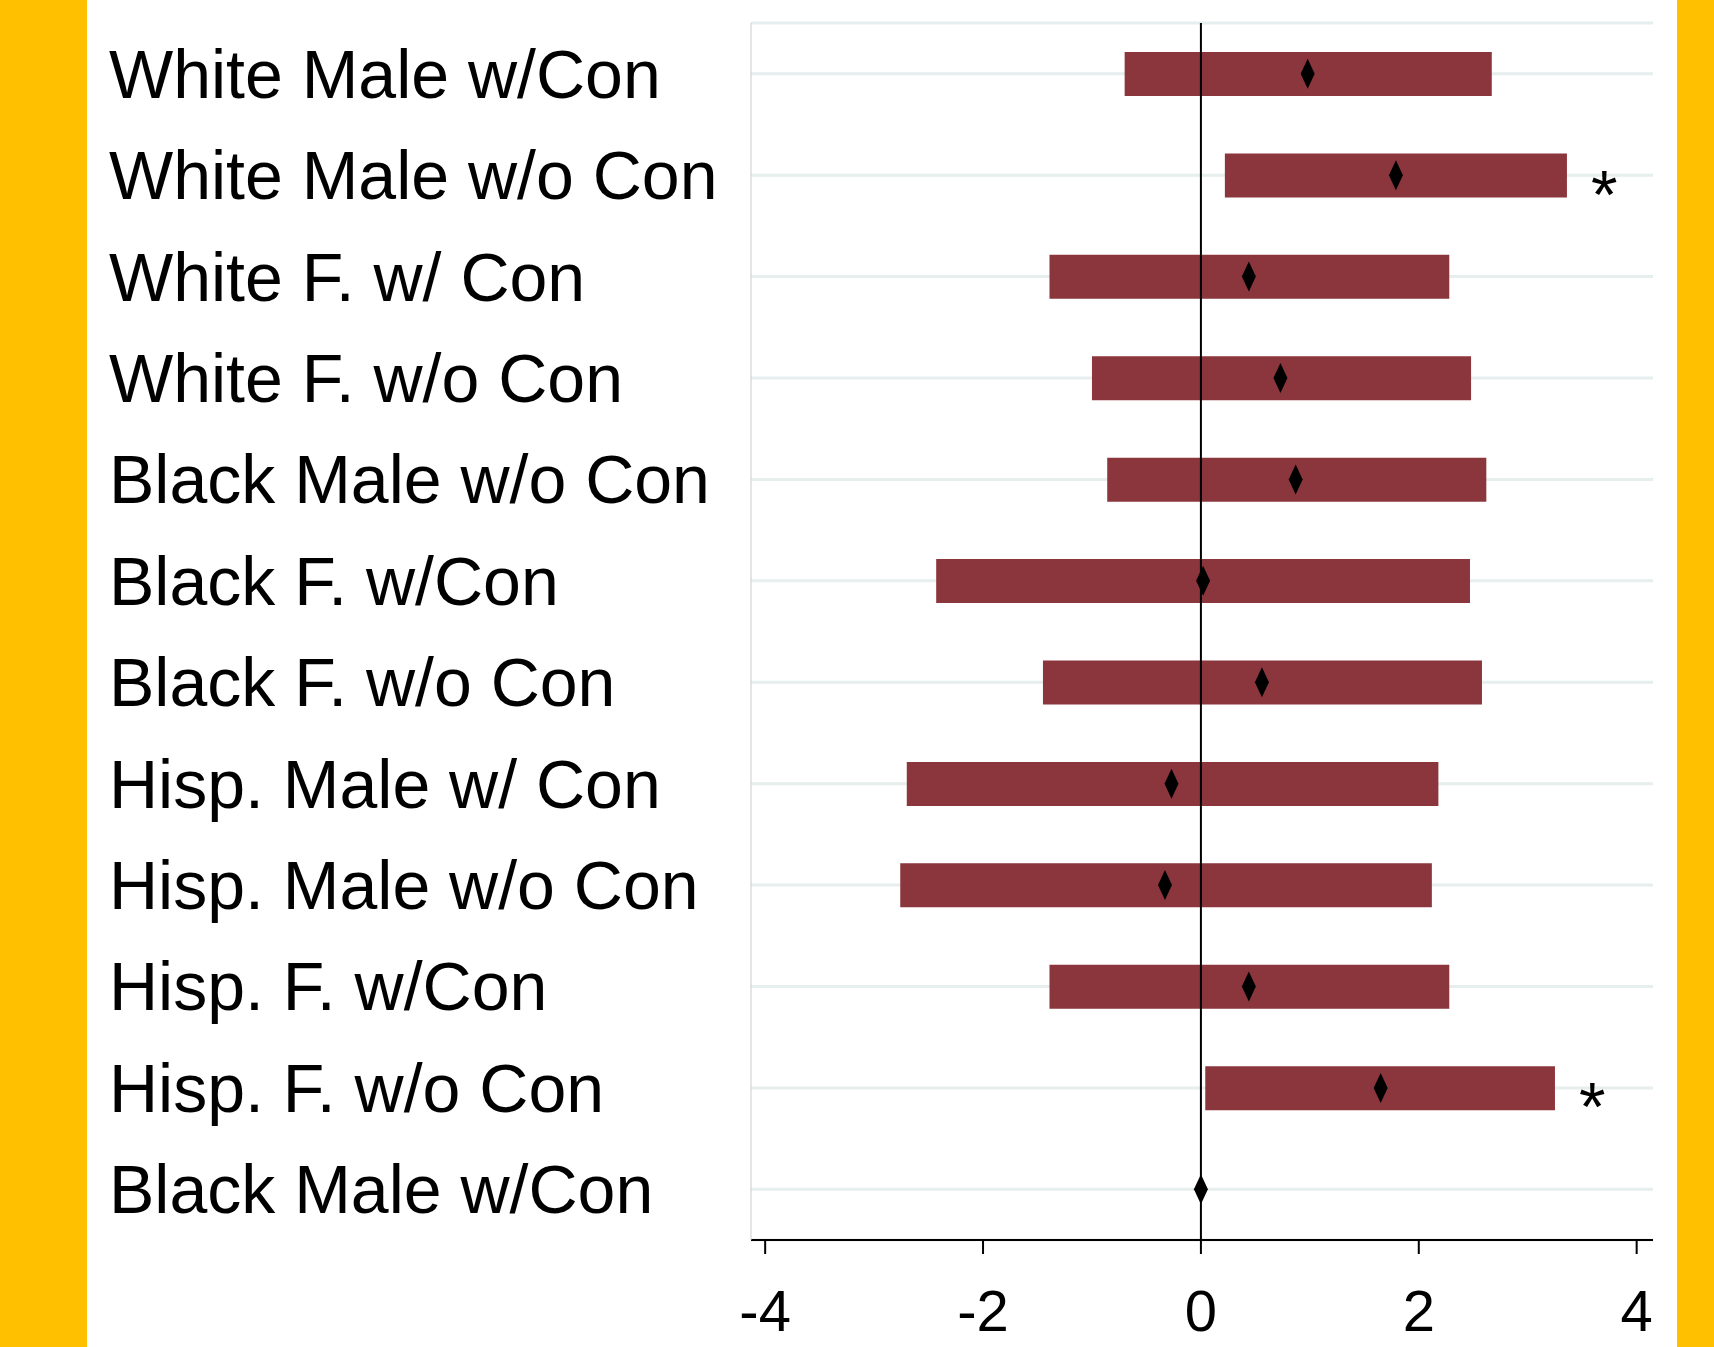 This screenshot has height=1347, width=1714. Describe the element at coordinates (385, 73) in the screenshot. I see `y-tick-label: White Male w/Con` at that location.